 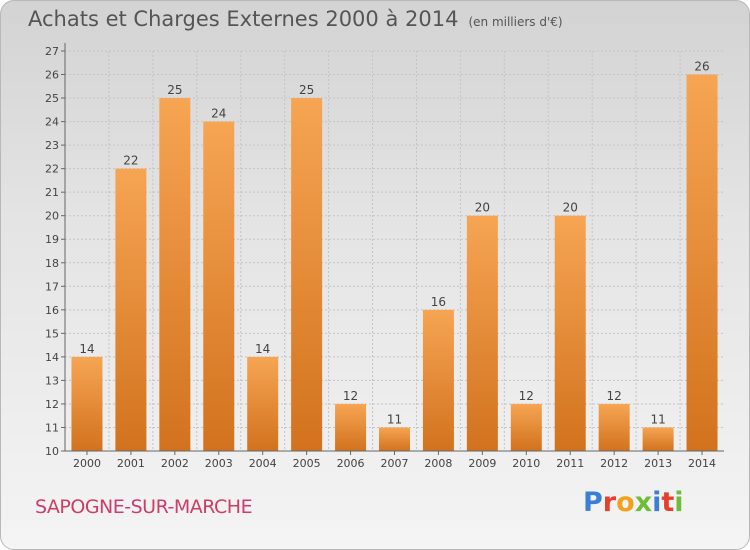 I want to click on bar-value-label: 26, so click(x=701, y=67).